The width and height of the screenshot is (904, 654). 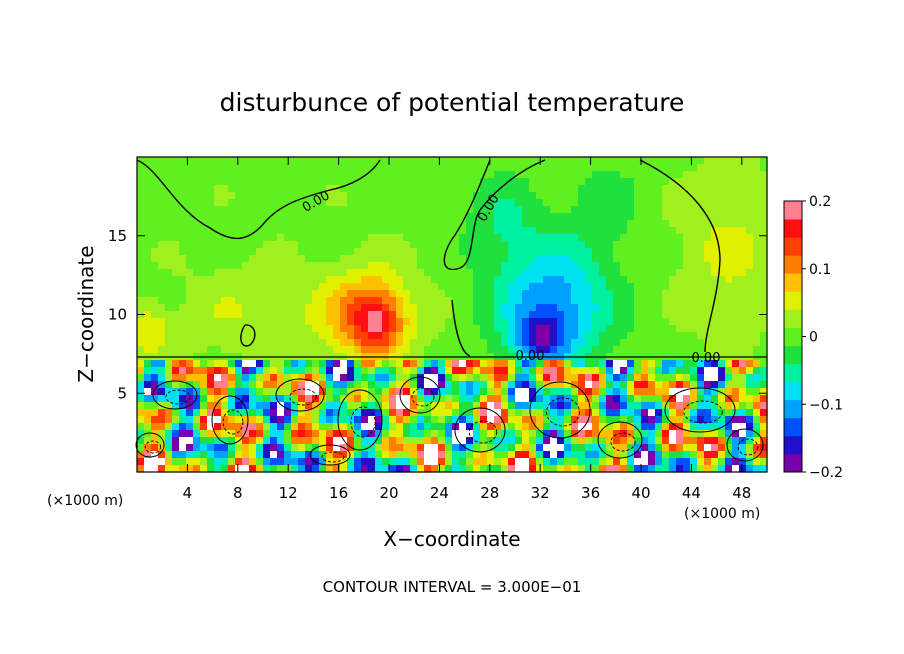 What do you see at coordinates (640, 493) in the screenshot?
I see `x-tick-label: 40` at bounding box center [640, 493].